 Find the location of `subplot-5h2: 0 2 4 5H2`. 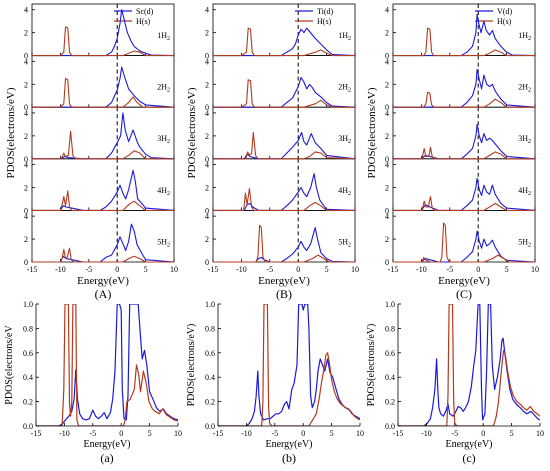

subplot-5h2: 0 2 4 5H2 is located at coordinates (460, 238).